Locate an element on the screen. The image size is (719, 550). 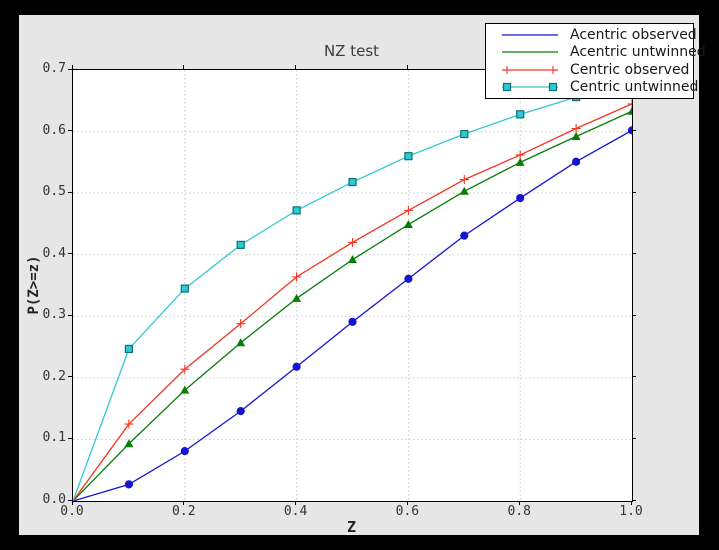
x-tick-label: 1.0 is located at coordinates (631, 511).